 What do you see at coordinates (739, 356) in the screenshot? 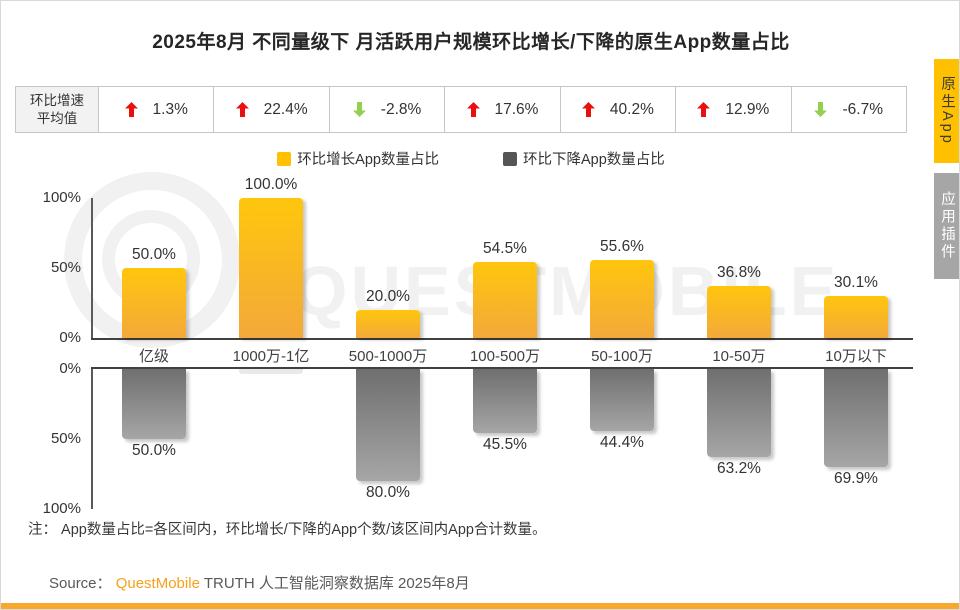
I see `category-label: 10-50万` at bounding box center [739, 356].